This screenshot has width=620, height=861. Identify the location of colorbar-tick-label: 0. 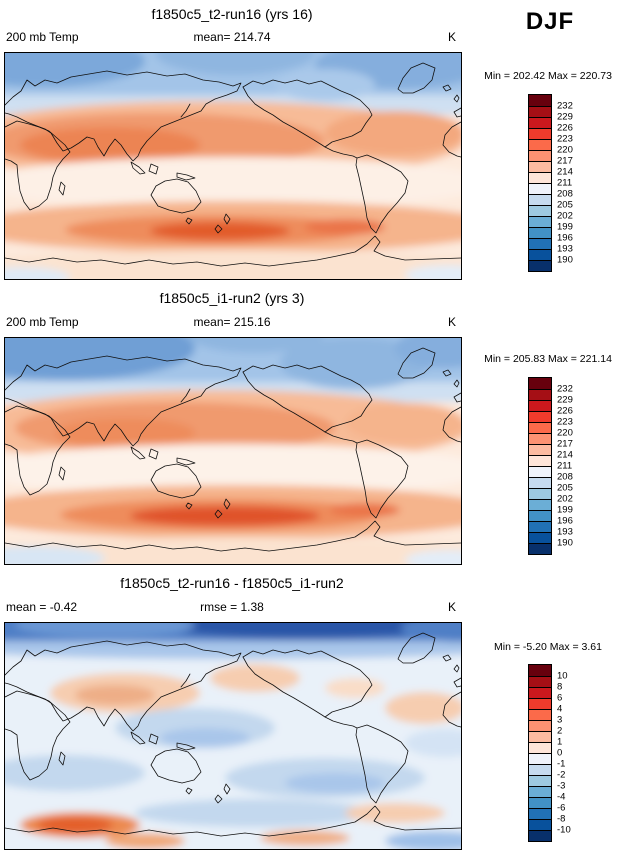
(560, 753).